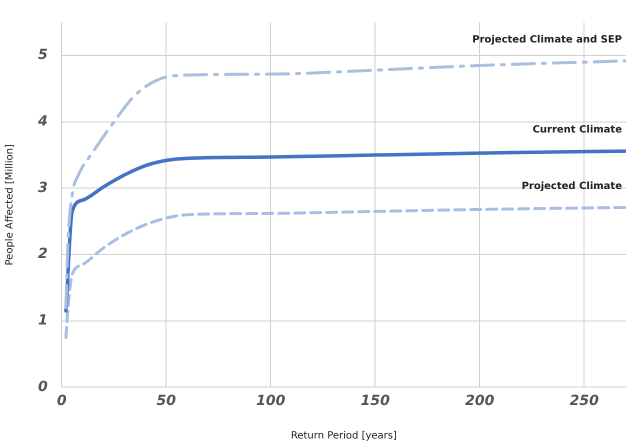  What do you see at coordinates (375, 401) in the screenshot?
I see `x-tick-label: 150` at bounding box center [375, 401].